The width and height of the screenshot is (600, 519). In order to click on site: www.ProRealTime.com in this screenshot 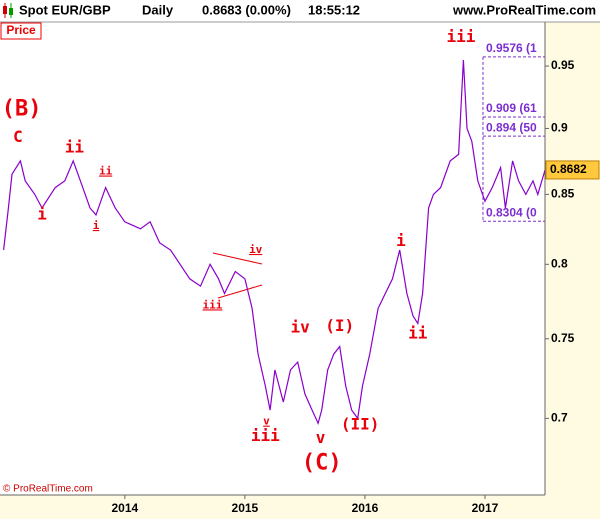, I will do `click(524, 9)`.